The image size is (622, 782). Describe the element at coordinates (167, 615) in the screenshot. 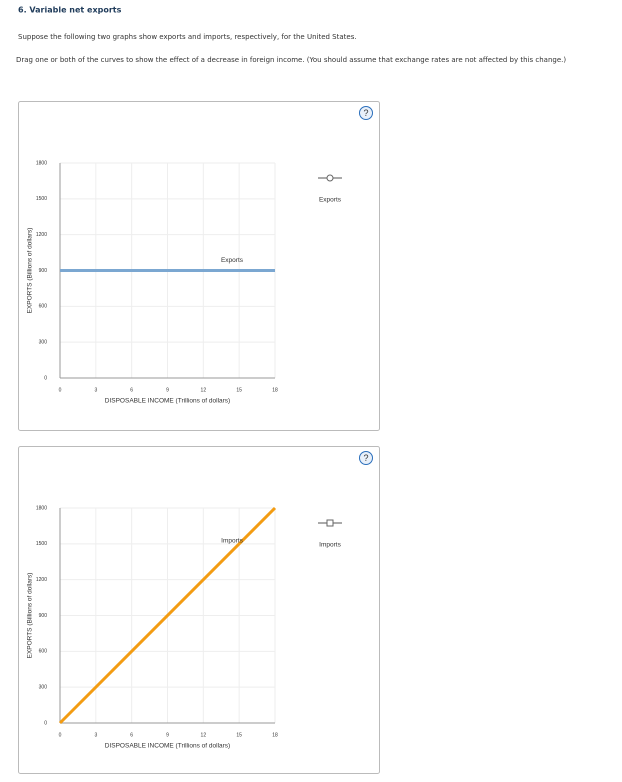

I see `series-line` at that location.